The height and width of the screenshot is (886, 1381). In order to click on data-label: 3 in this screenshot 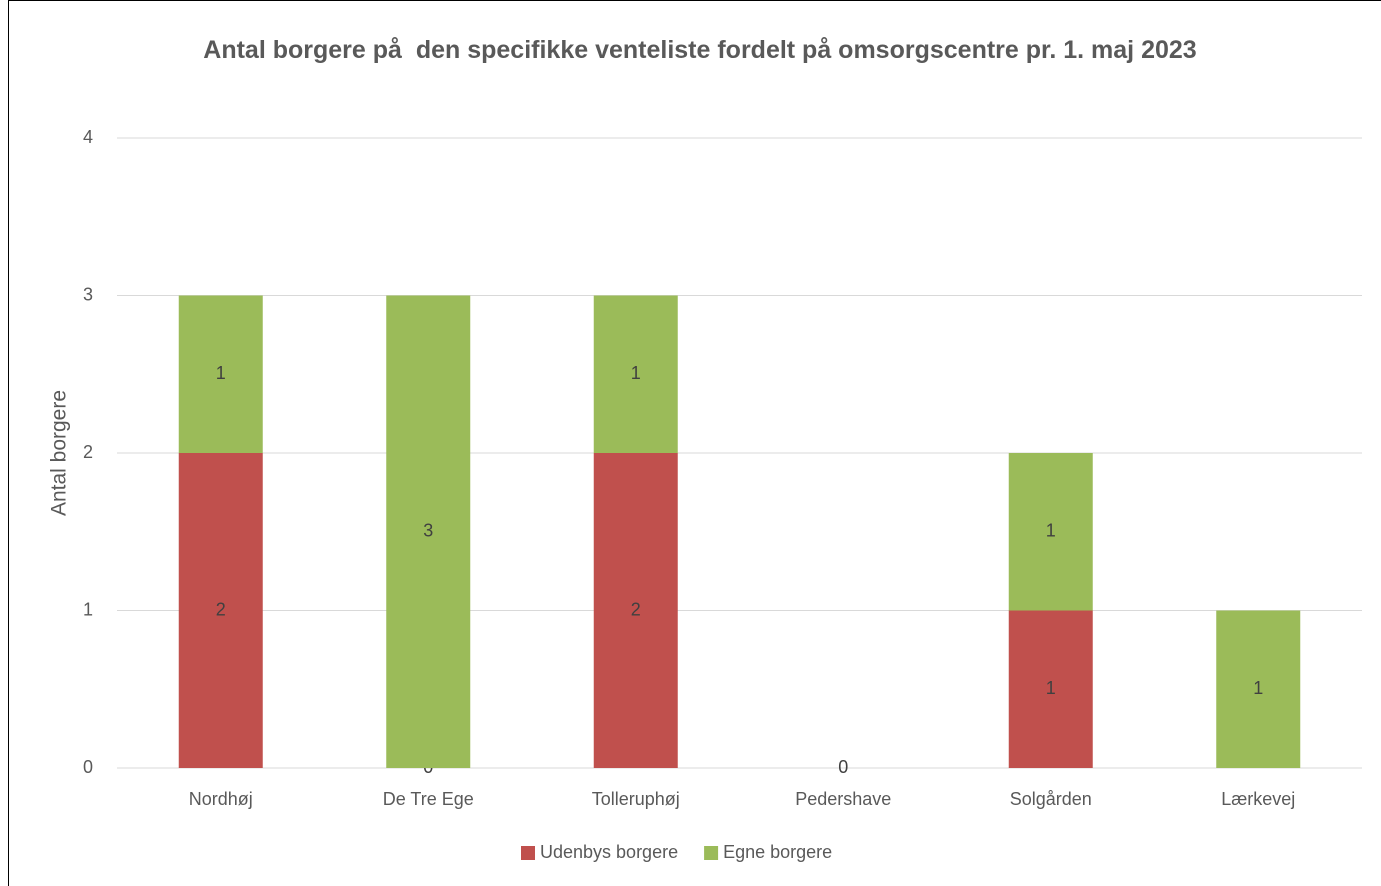, I will do `click(428, 531)`.